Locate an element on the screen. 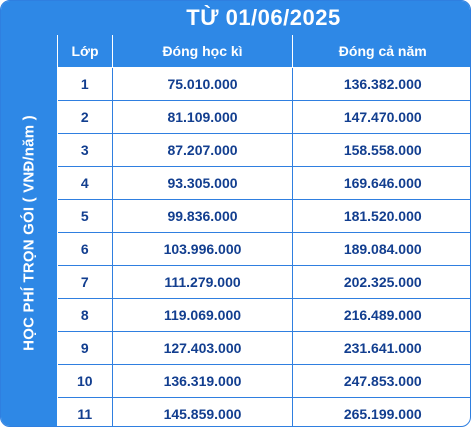 The height and width of the screenshot is (429, 473). table-header-row: Lớp Đóng học kì Đóng cả năm is located at coordinates (263, 51).